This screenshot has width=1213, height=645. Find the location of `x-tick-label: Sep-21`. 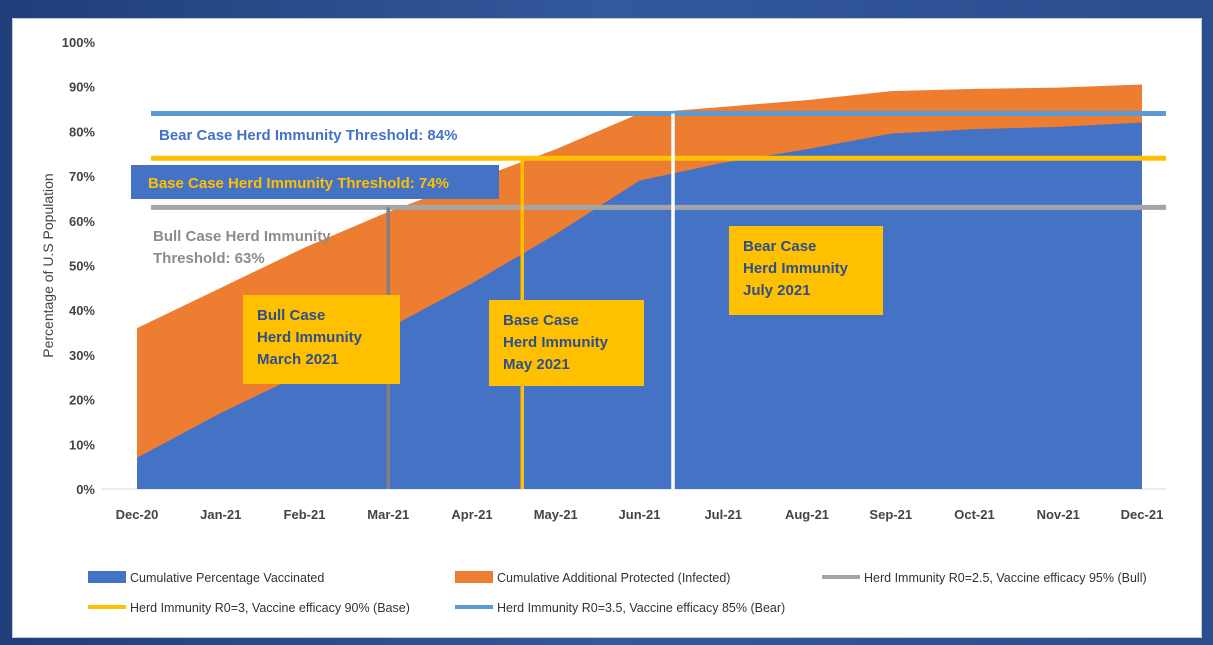

x-tick-label: Sep-21 is located at coordinates (890, 514).